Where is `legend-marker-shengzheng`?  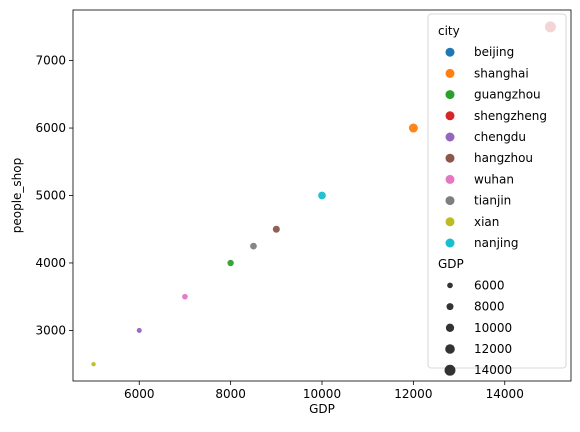 legend-marker-shengzheng is located at coordinates (450, 116).